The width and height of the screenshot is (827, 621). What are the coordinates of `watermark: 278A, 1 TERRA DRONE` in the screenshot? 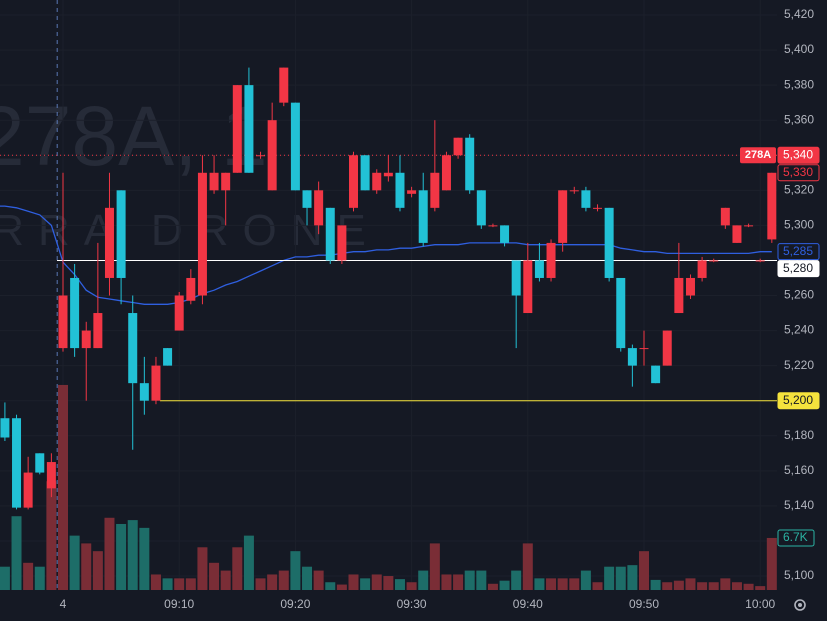 It's located at (190, 172).